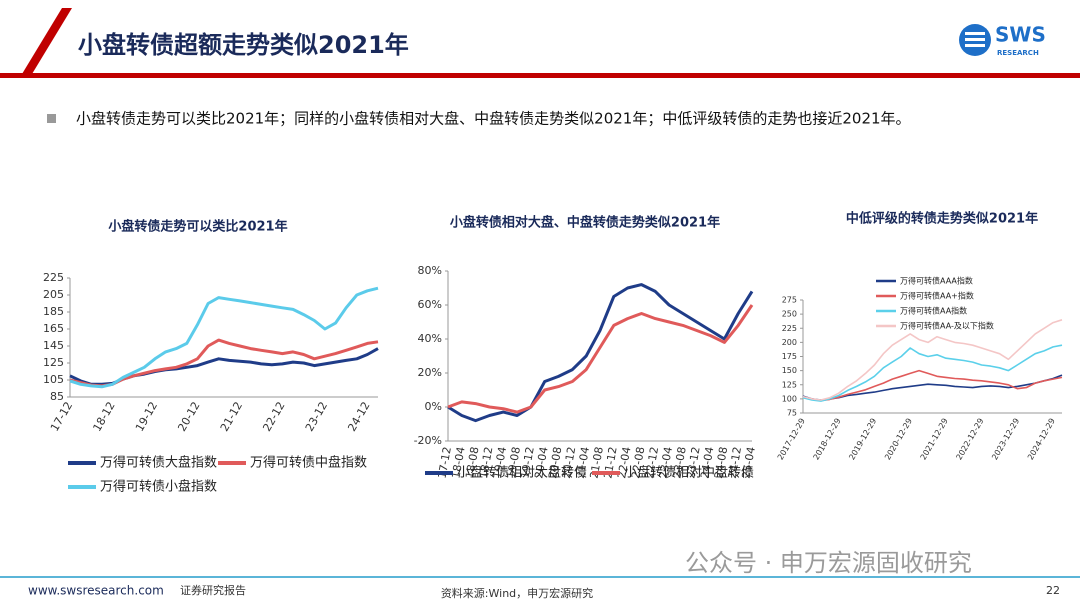 The width and height of the screenshot is (1080, 608). Describe the element at coordinates (430, 372) in the screenshot. I see `y-tick-label: 20%` at that location.